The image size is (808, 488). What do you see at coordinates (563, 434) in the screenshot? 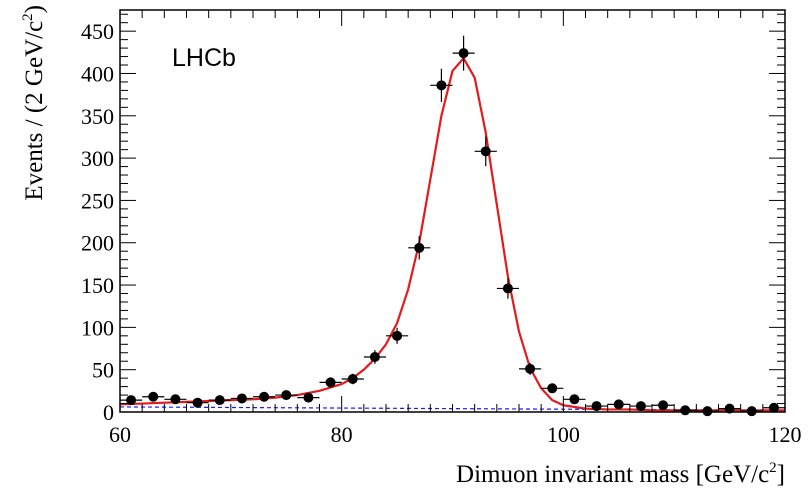
I see `x-tick-label: 100` at bounding box center [563, 434].